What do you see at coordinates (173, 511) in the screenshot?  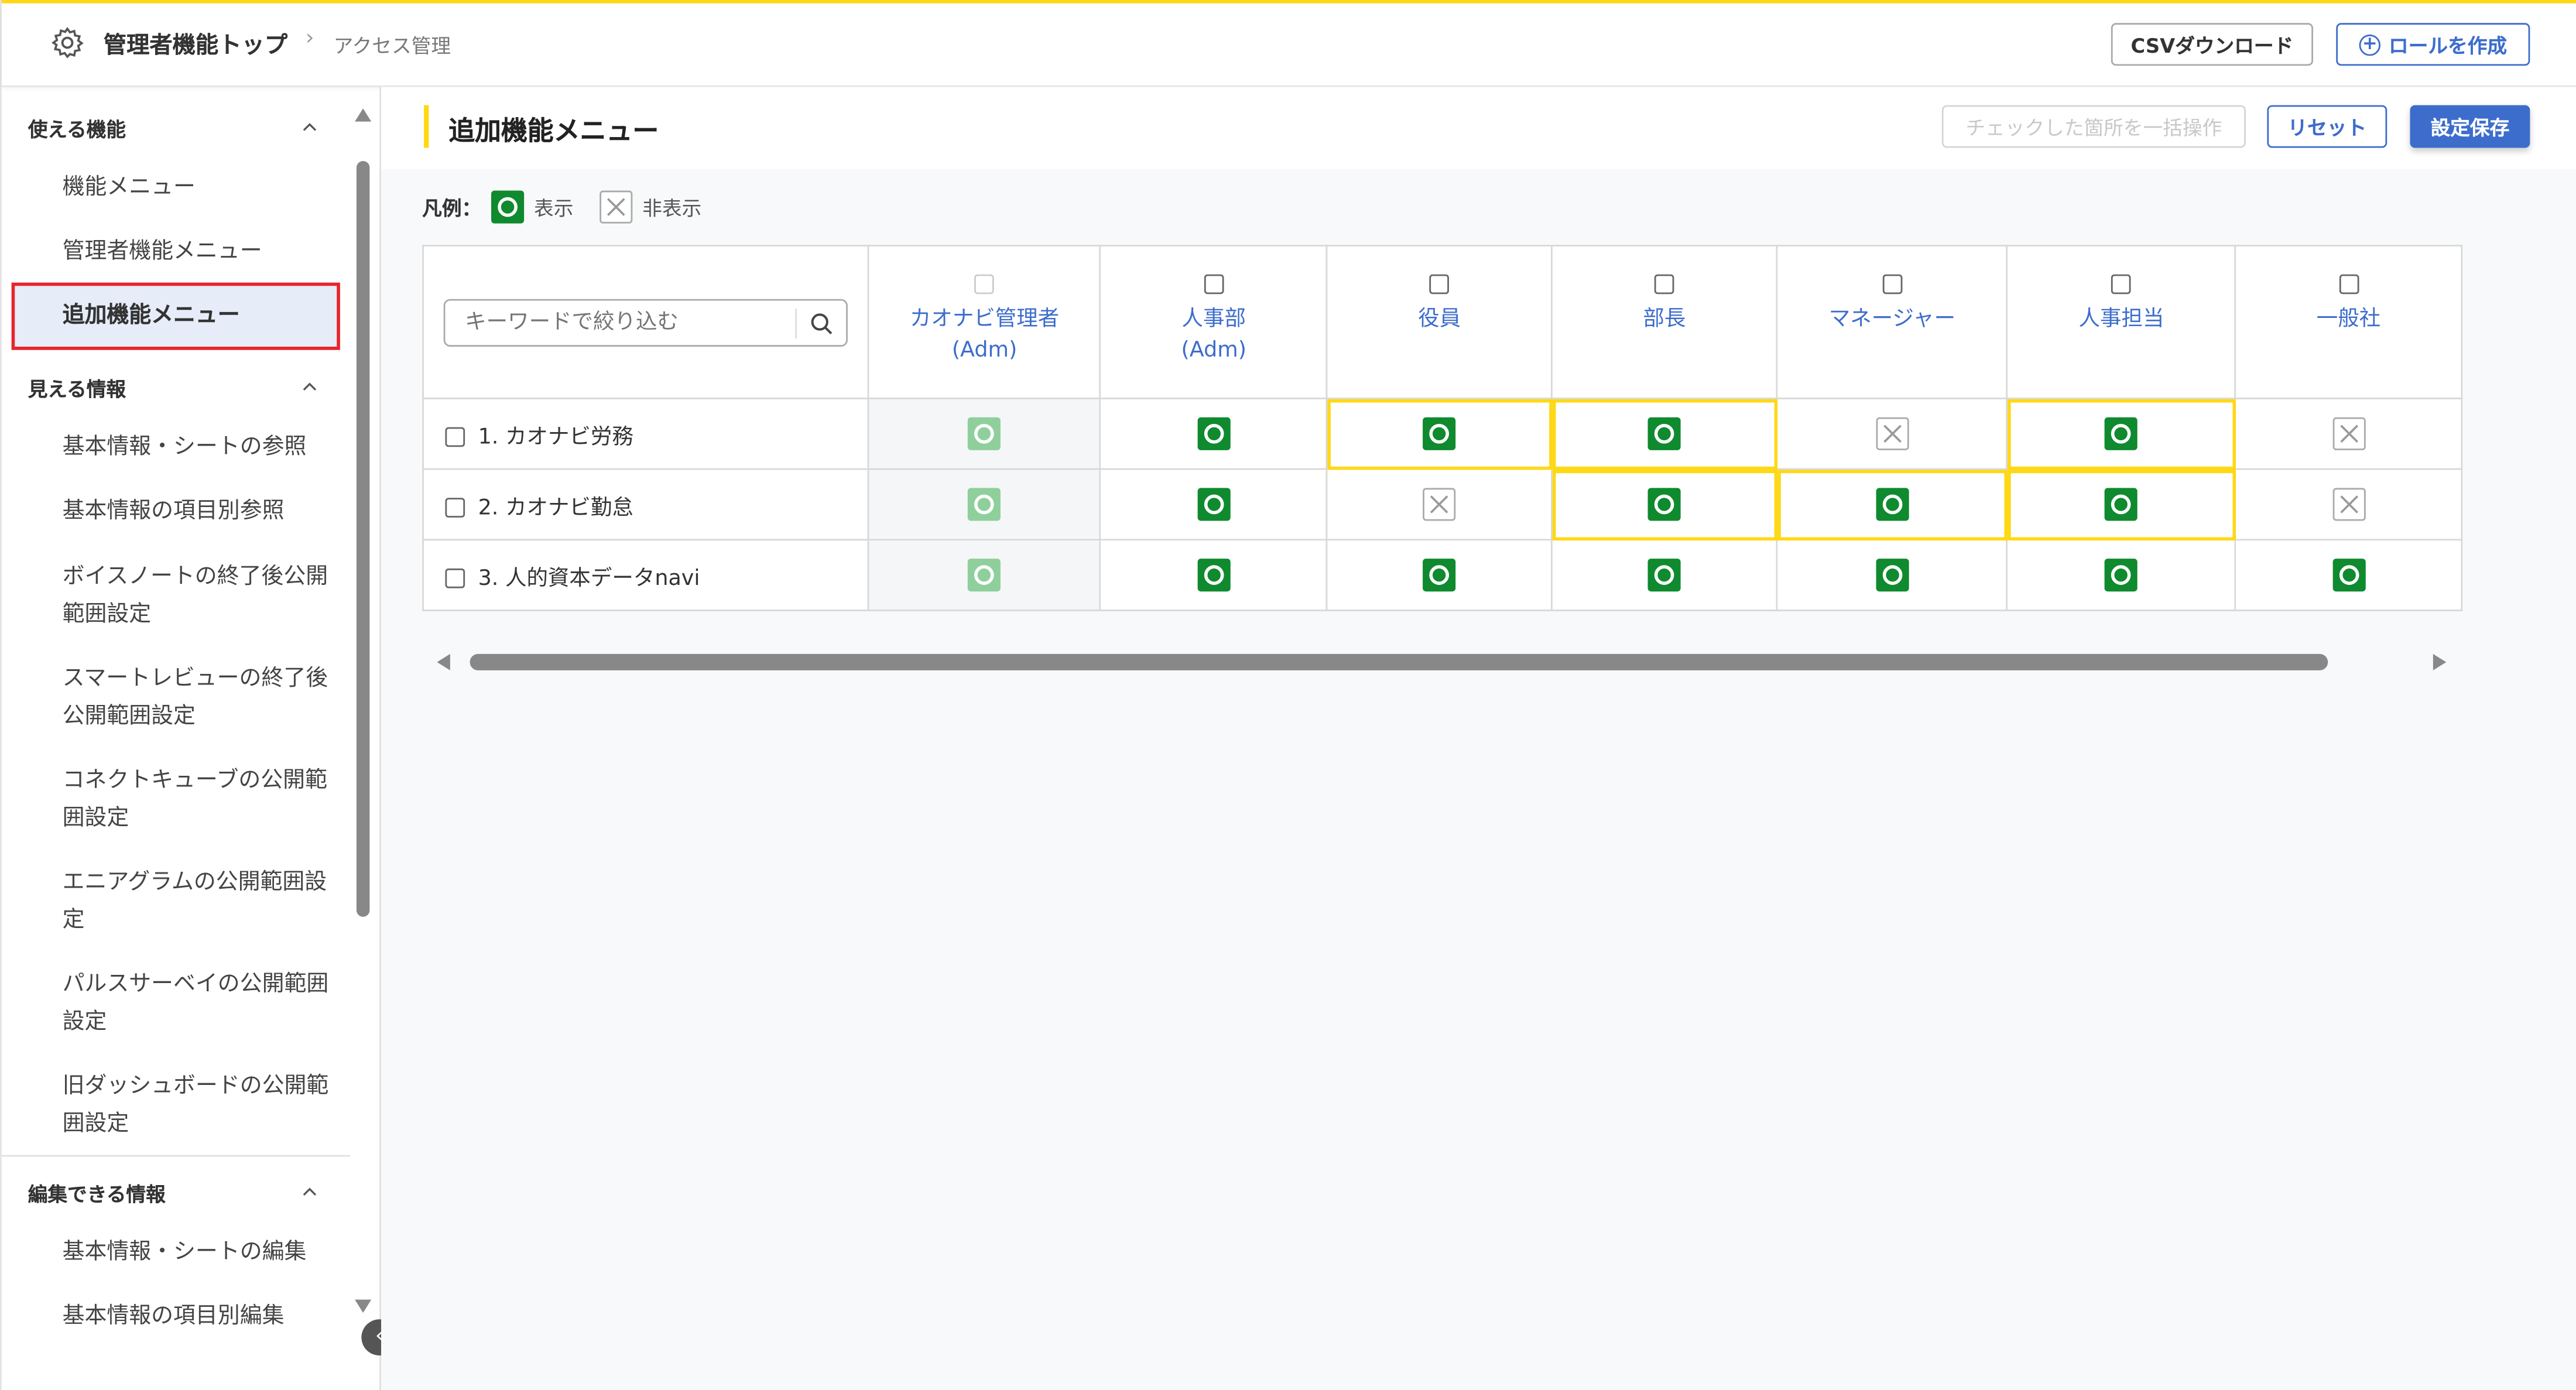 I see `sidebar-item-basic-field-view: 基本情報の項目別参照` at bounding box center [173, 511].